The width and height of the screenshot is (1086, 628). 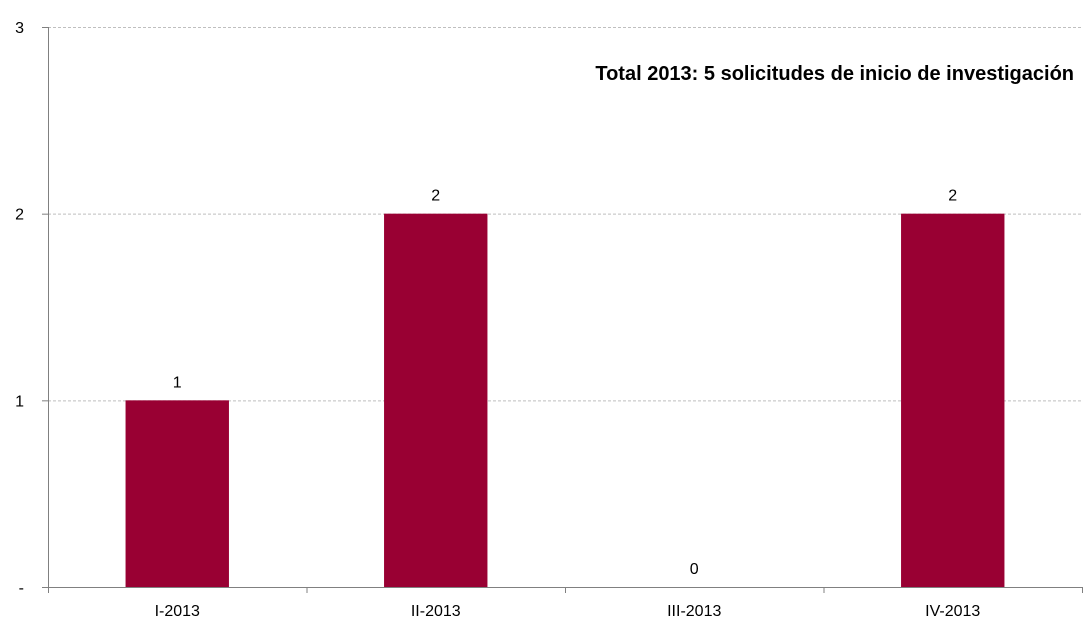 What do you see at coordinates (177, 382) in the screenshot?
I see `data-label-I-2013: 1` at bounding box center [177, 382].